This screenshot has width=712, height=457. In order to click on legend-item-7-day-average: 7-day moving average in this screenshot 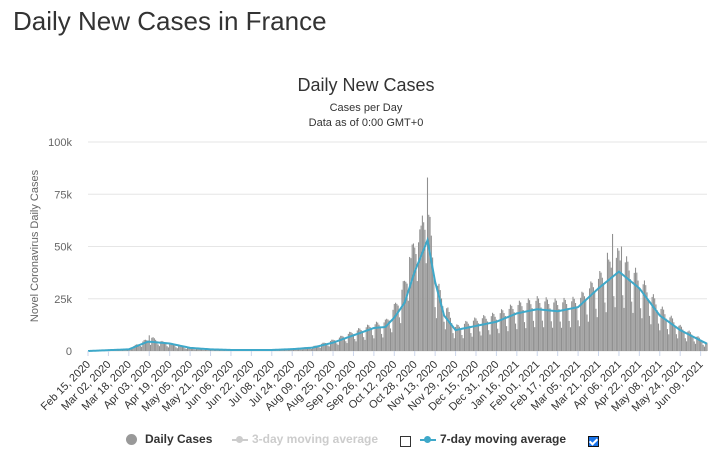, I will do `click(493, 439)`.